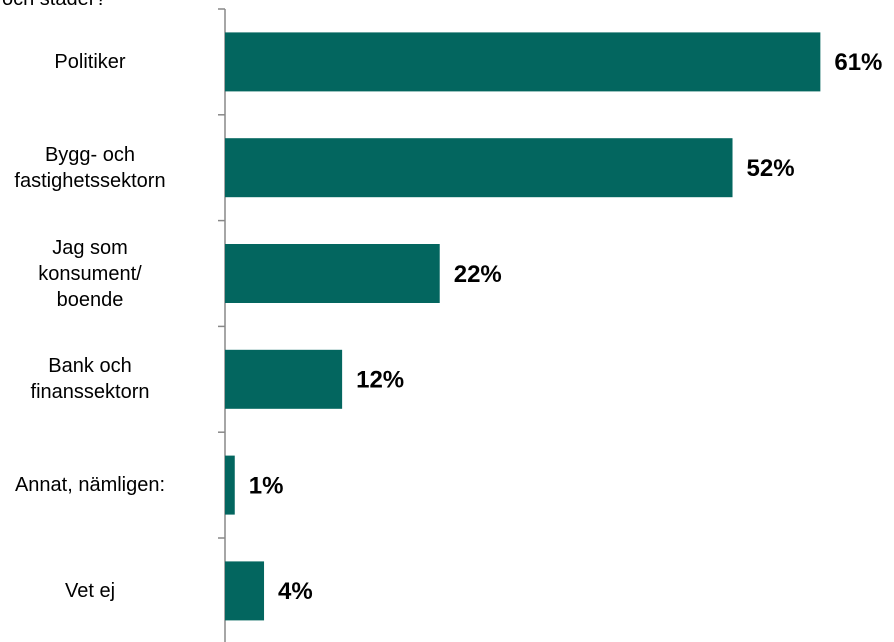 This screenshot has width=894, height=642. What do you see at coordinates (90, 485) in the screenshot?
I see `category-label: Annat, nämligen:` at bounding box center [90, 485].